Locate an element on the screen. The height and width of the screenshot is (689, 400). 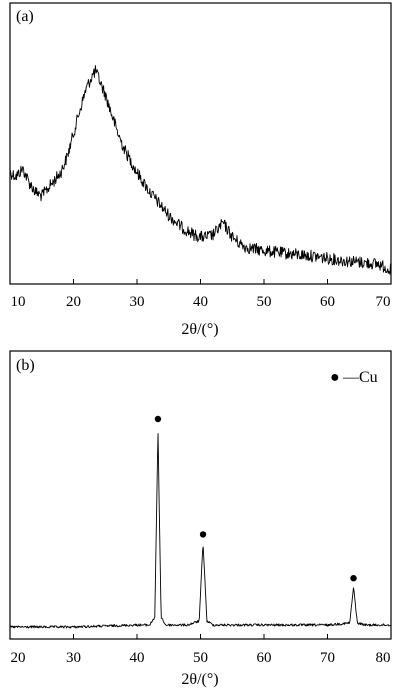
panel-b-x-axis-label: 2θ/(°) is located at coordinates (199, 679).